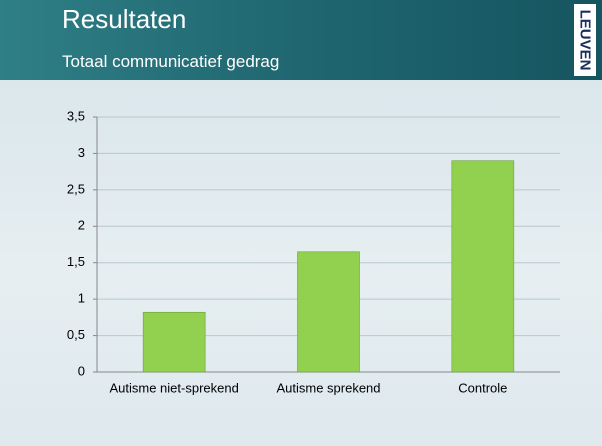 The width and height of the screenshot is (602, 446). What do you see at coordinates (76, 334) in the screenshot?
I see `y-tick-label: 0,5` at bounding box center [76, 334].